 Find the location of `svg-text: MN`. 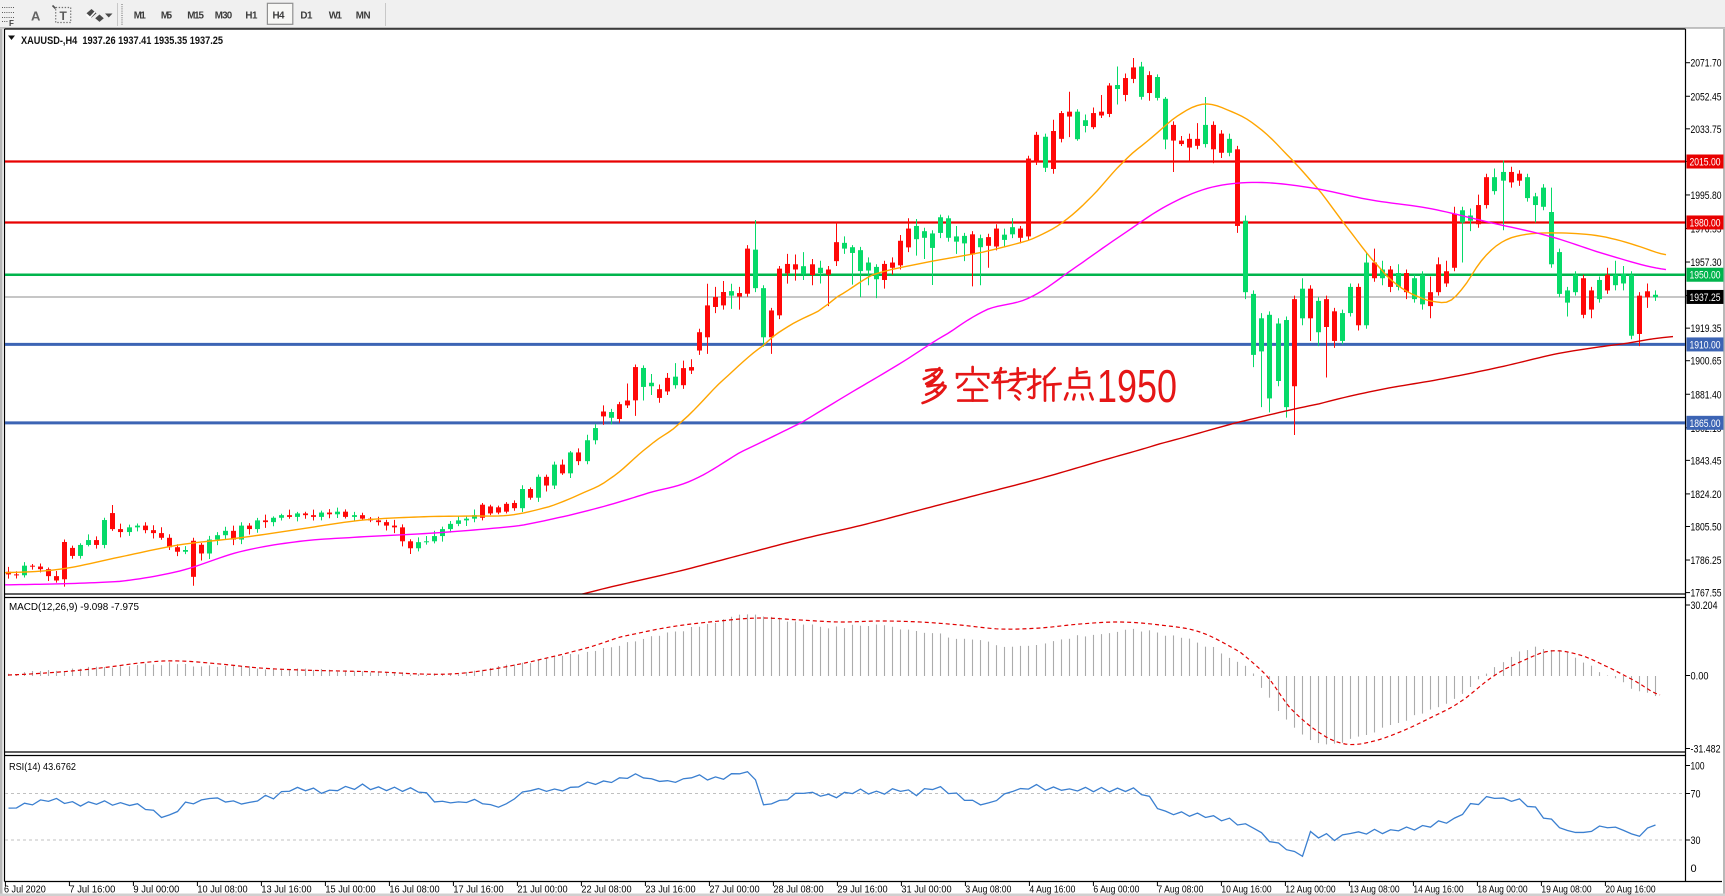

svg-text: MN is located at coordinates (363, 16).